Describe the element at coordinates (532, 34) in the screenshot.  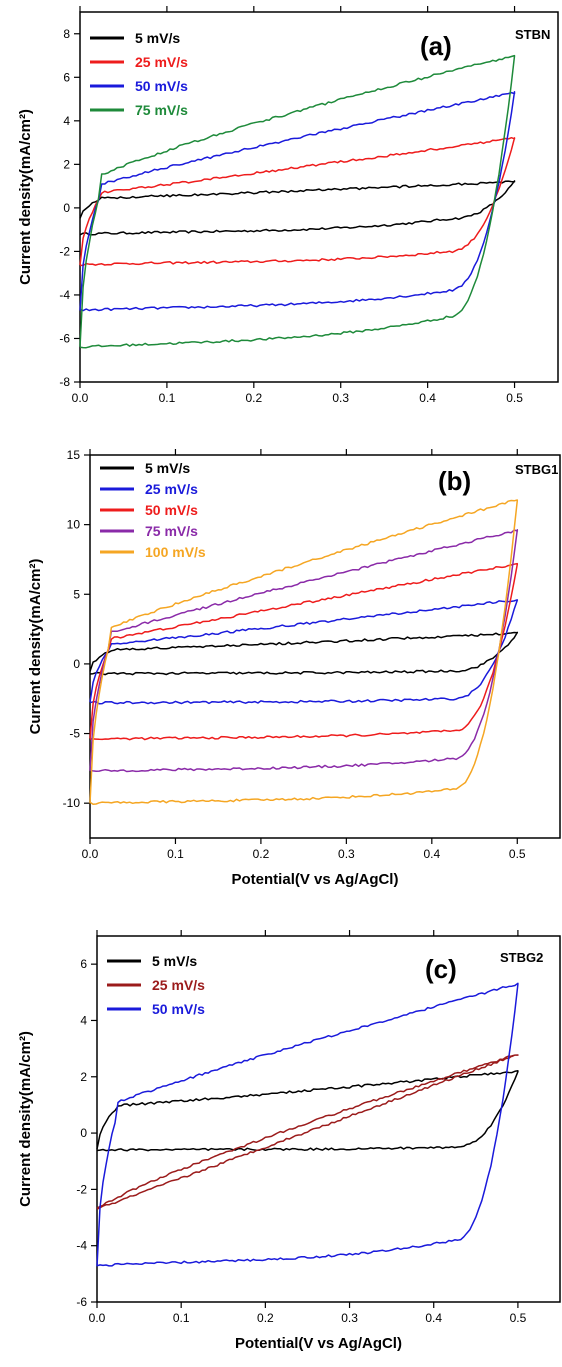
I see `sample-label: STBN` at that location.